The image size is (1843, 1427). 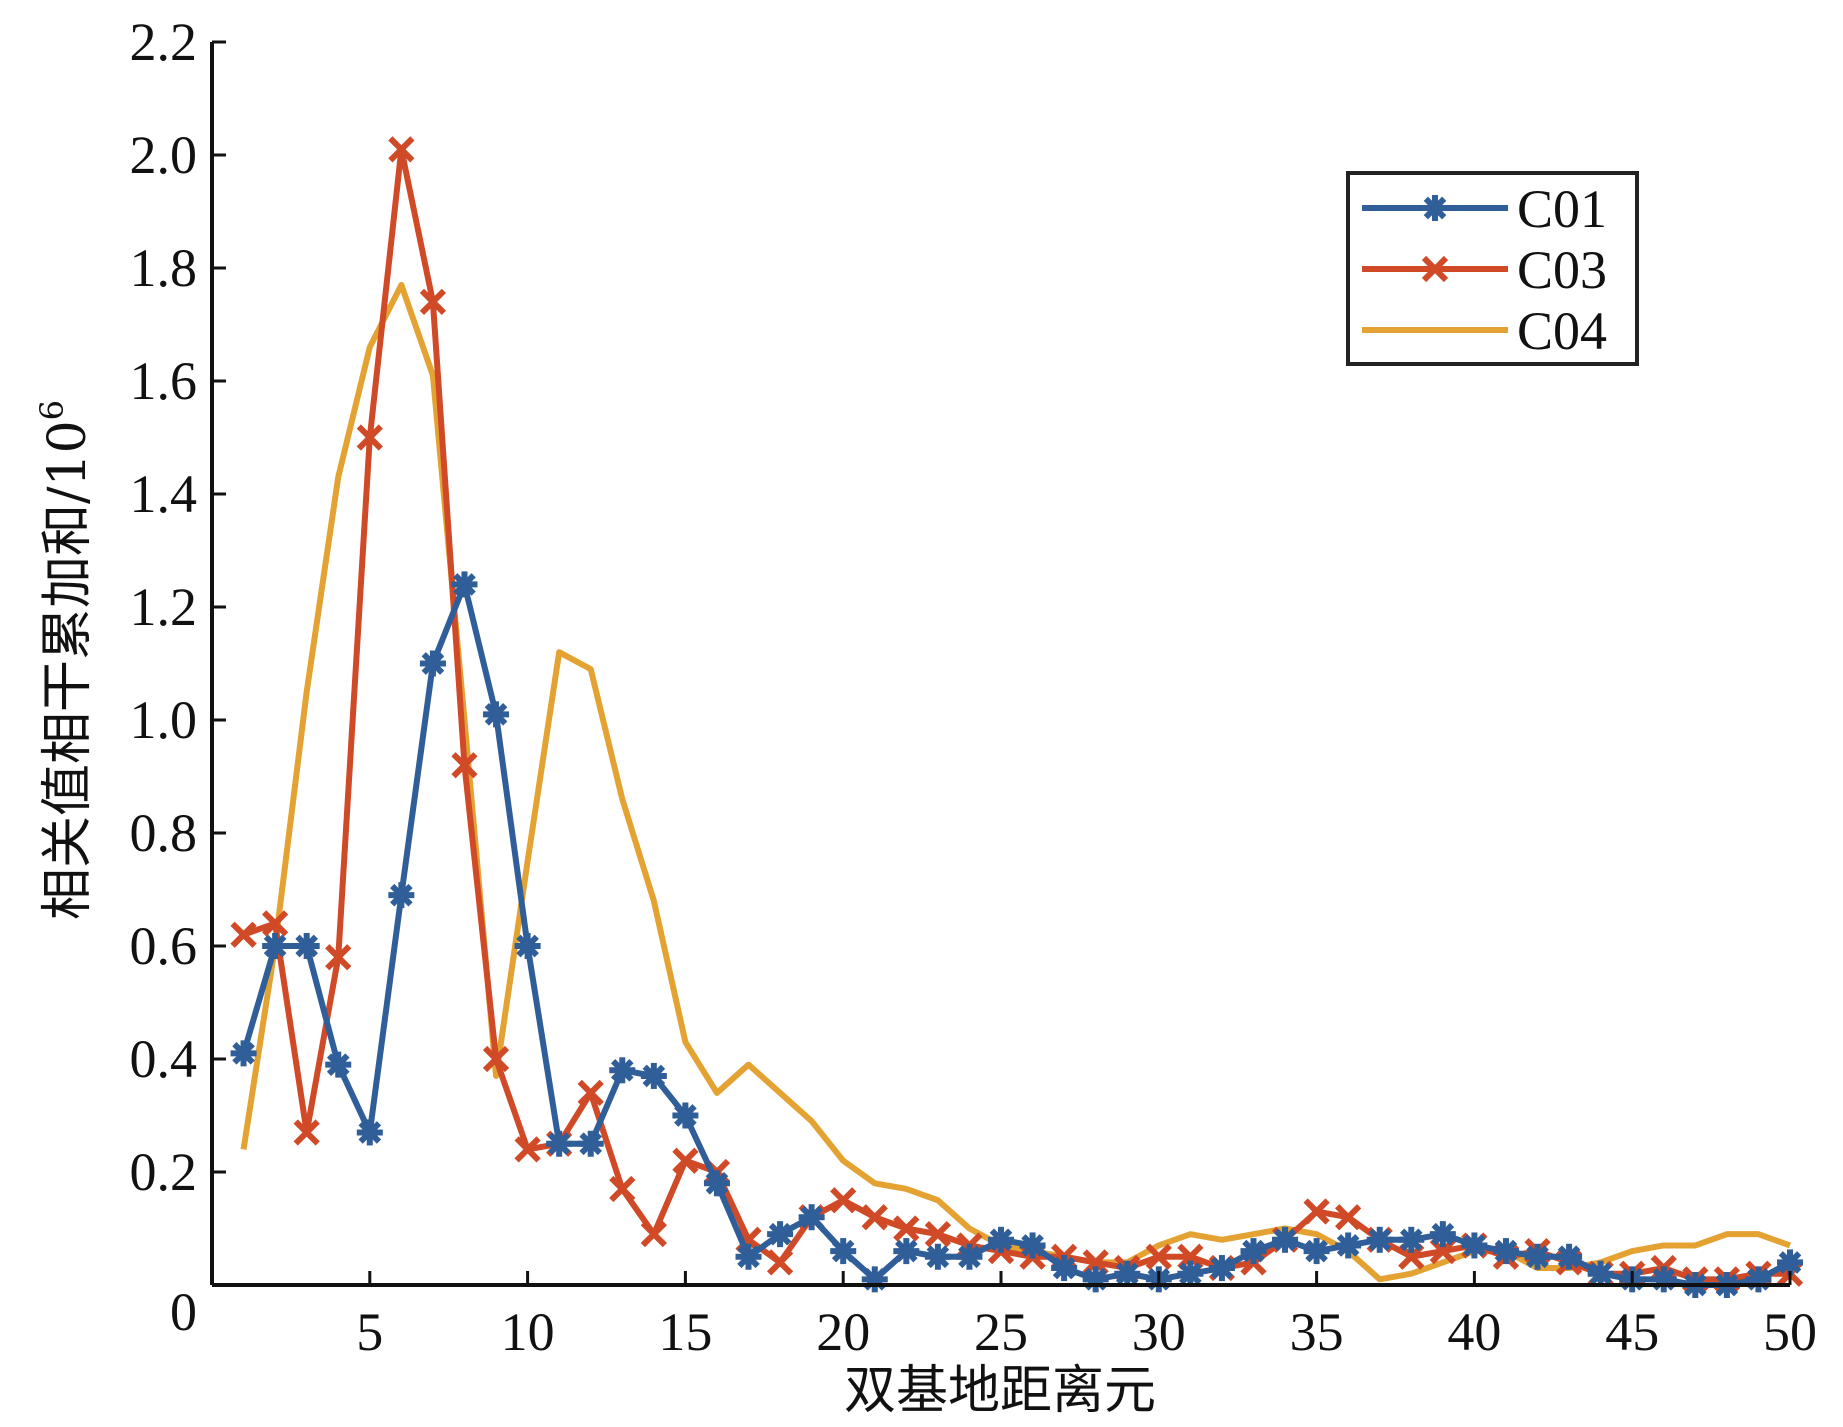 What do you see at coordinates (164, 155) in the screenshot?
I see `y-tick-label: 2.0` at bounding box center [164, 155].